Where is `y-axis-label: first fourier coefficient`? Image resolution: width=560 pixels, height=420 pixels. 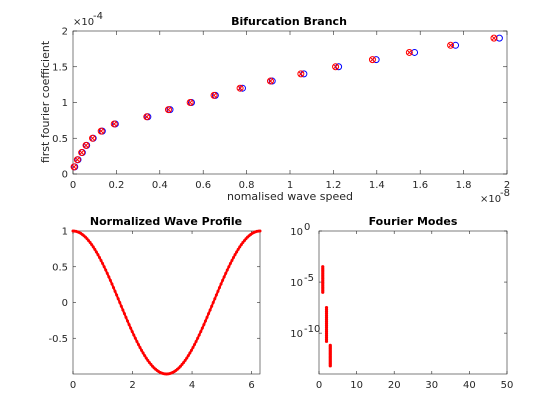
y-axis-label: first fourier coefficient is located at coordinates (45, 101).